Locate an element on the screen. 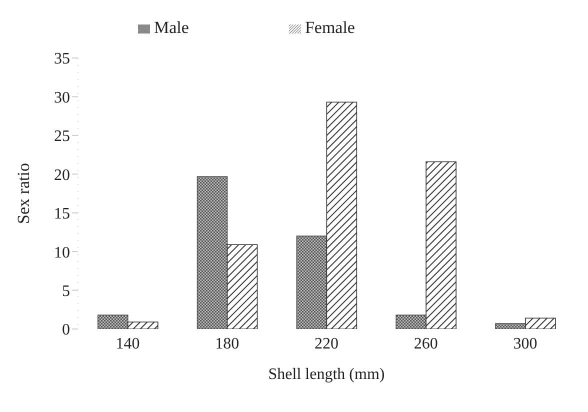 This screenshot has width=588, height=412. y-tick-label: 0 is located at coordinates (66, 330).